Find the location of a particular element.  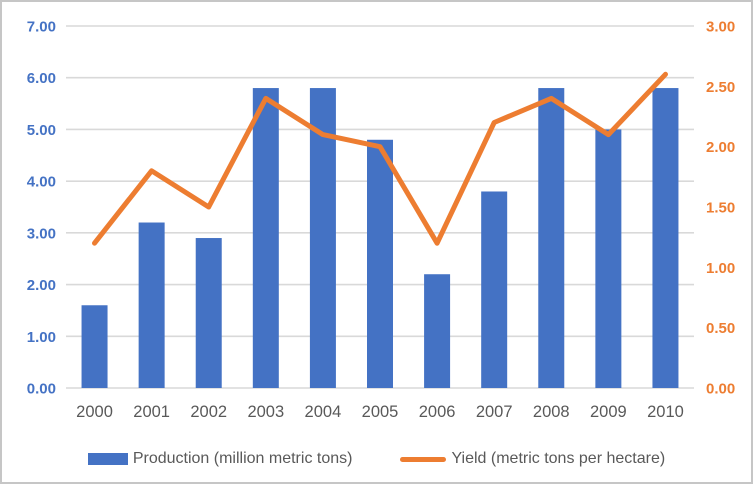

x-axis-tick-label: 2006 is located at coordinates (437, 412).